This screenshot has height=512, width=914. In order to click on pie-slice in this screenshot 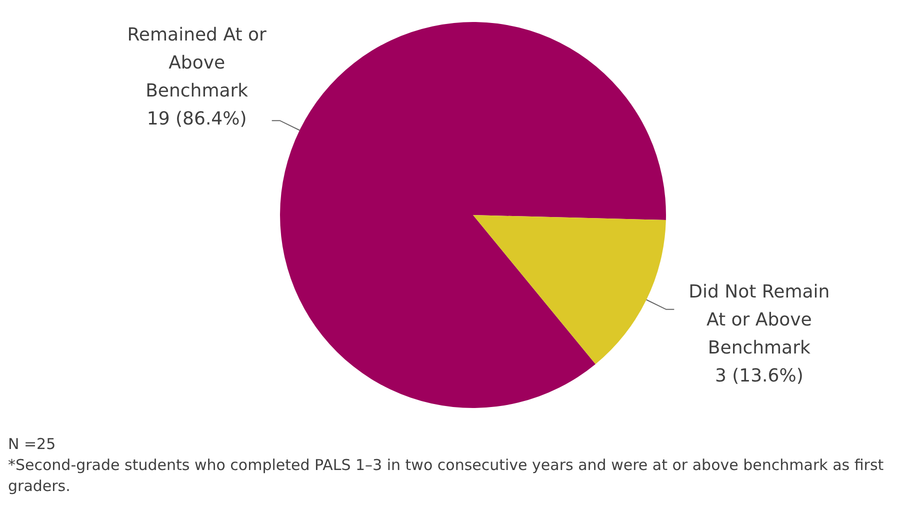, I will do `click(569, 289)`.